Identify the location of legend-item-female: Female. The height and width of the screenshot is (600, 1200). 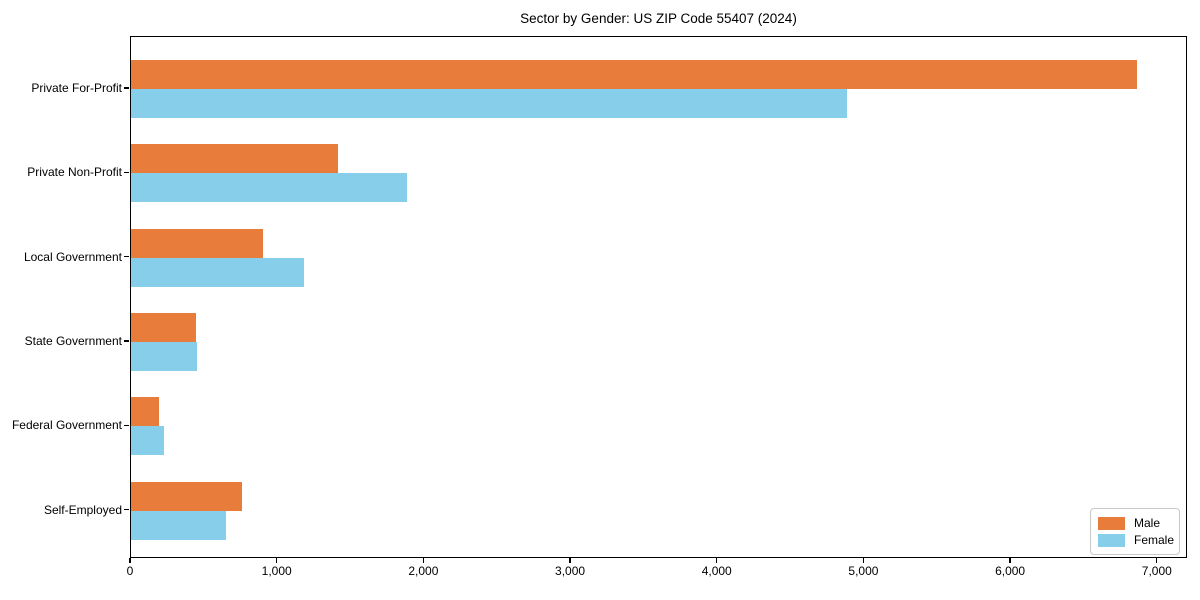
(1138, 539).